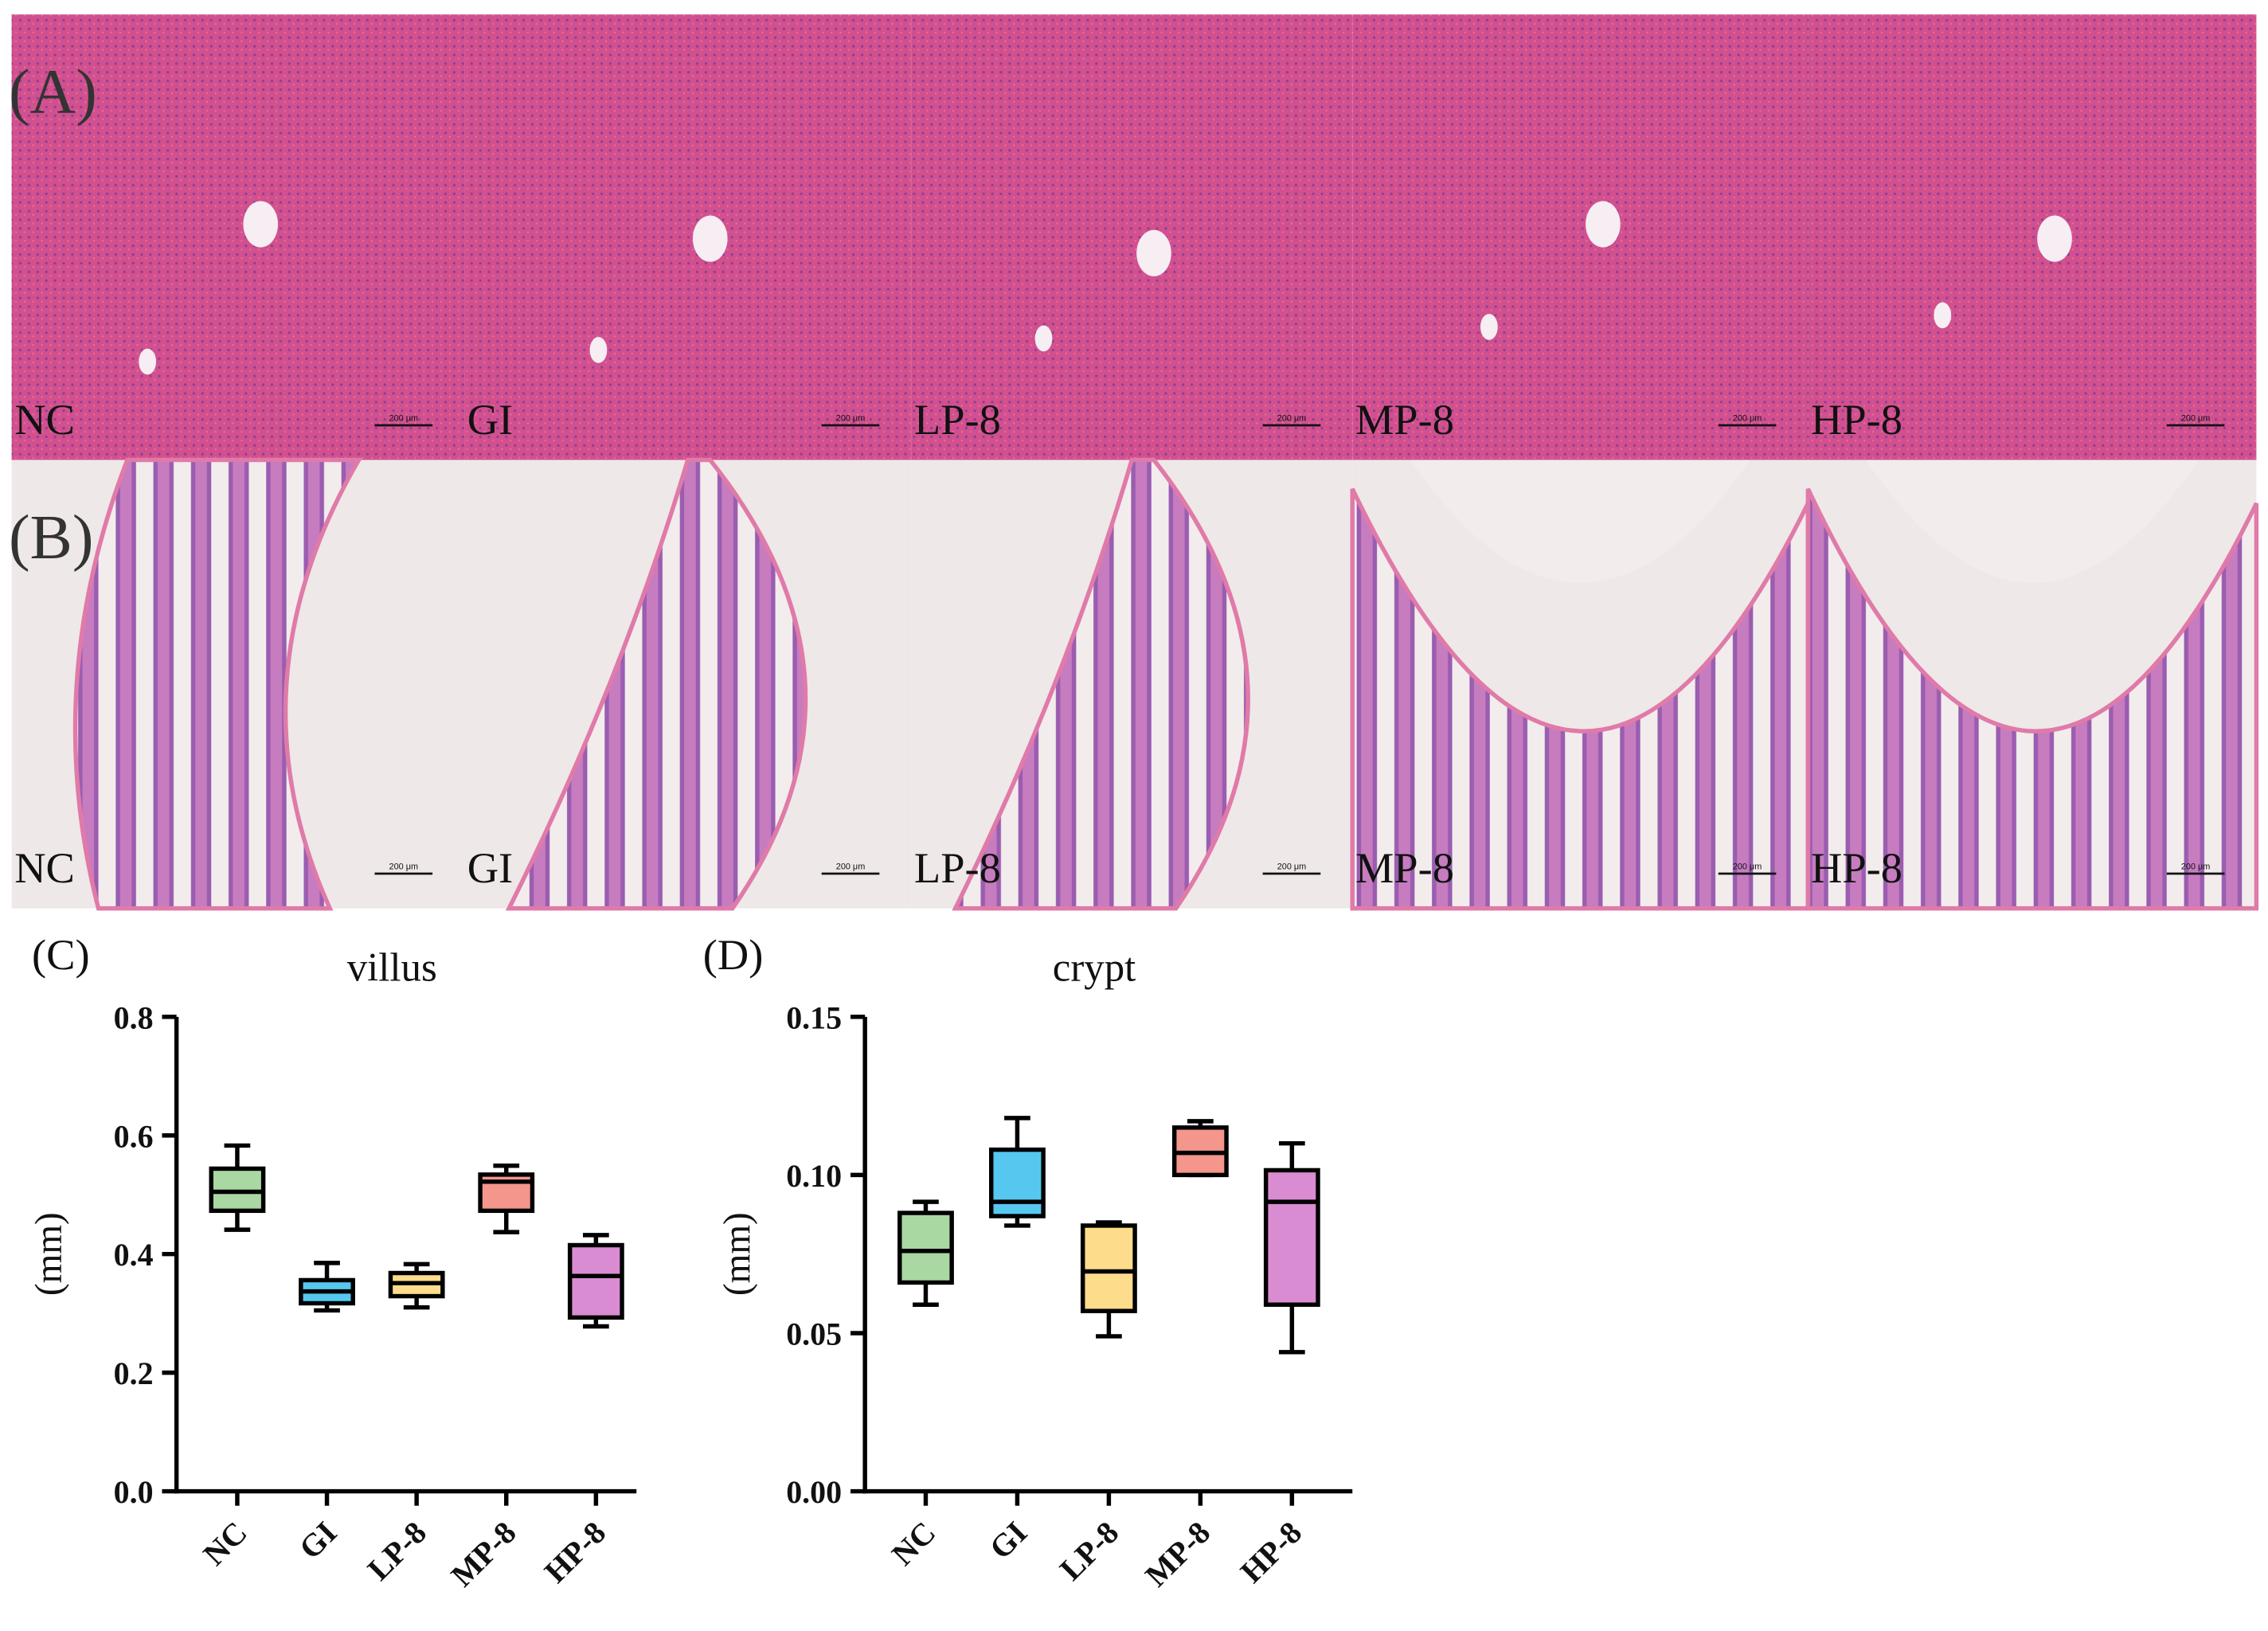 The height and width of the screenshot is (1631, 2268). Describe the element at coordinates (814, 1176) in the screenshot. I see `y-tick-label: 0.10` at that location.